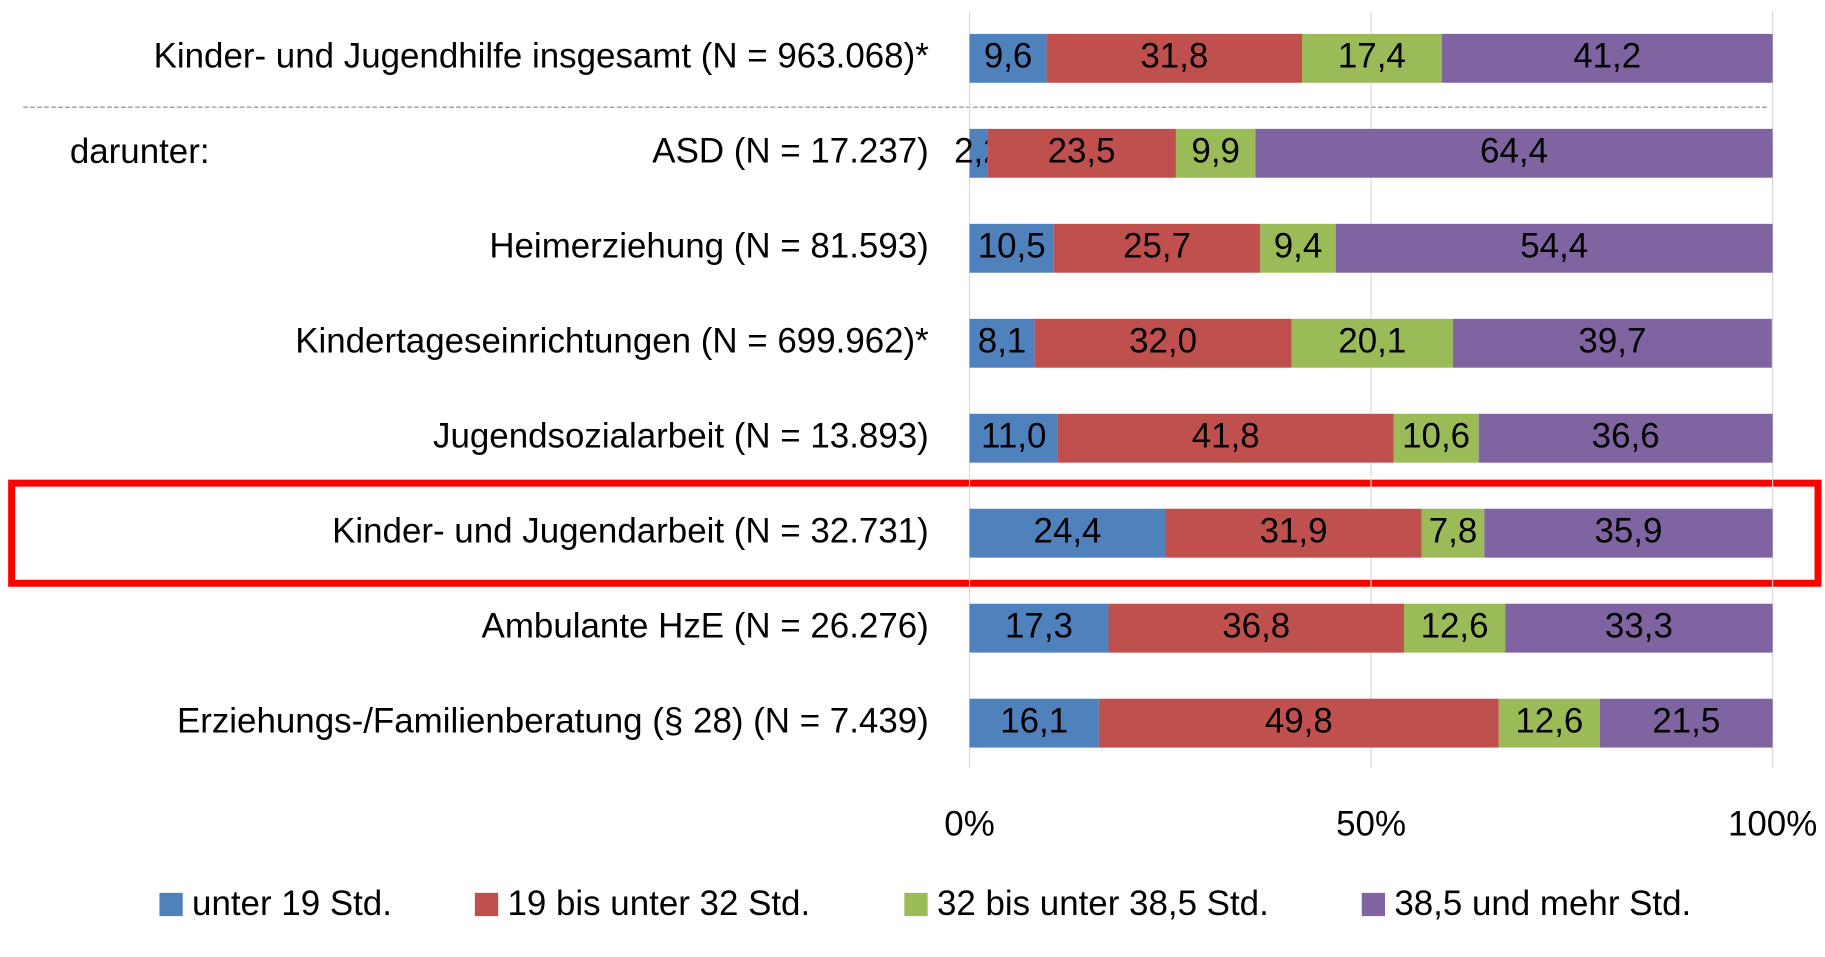 This screenshot has height=957, width=1825. What do you see at coordinates (1612, 340) in the screenshot?
I see `data-label: 39,7` at bounding box center [1612, 340].